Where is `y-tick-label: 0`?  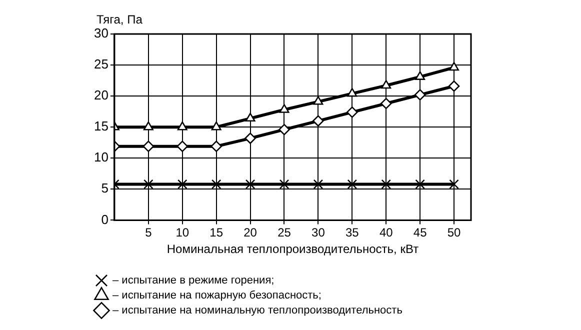
y-tick-label: 0 is located at coordinates (104, 219).